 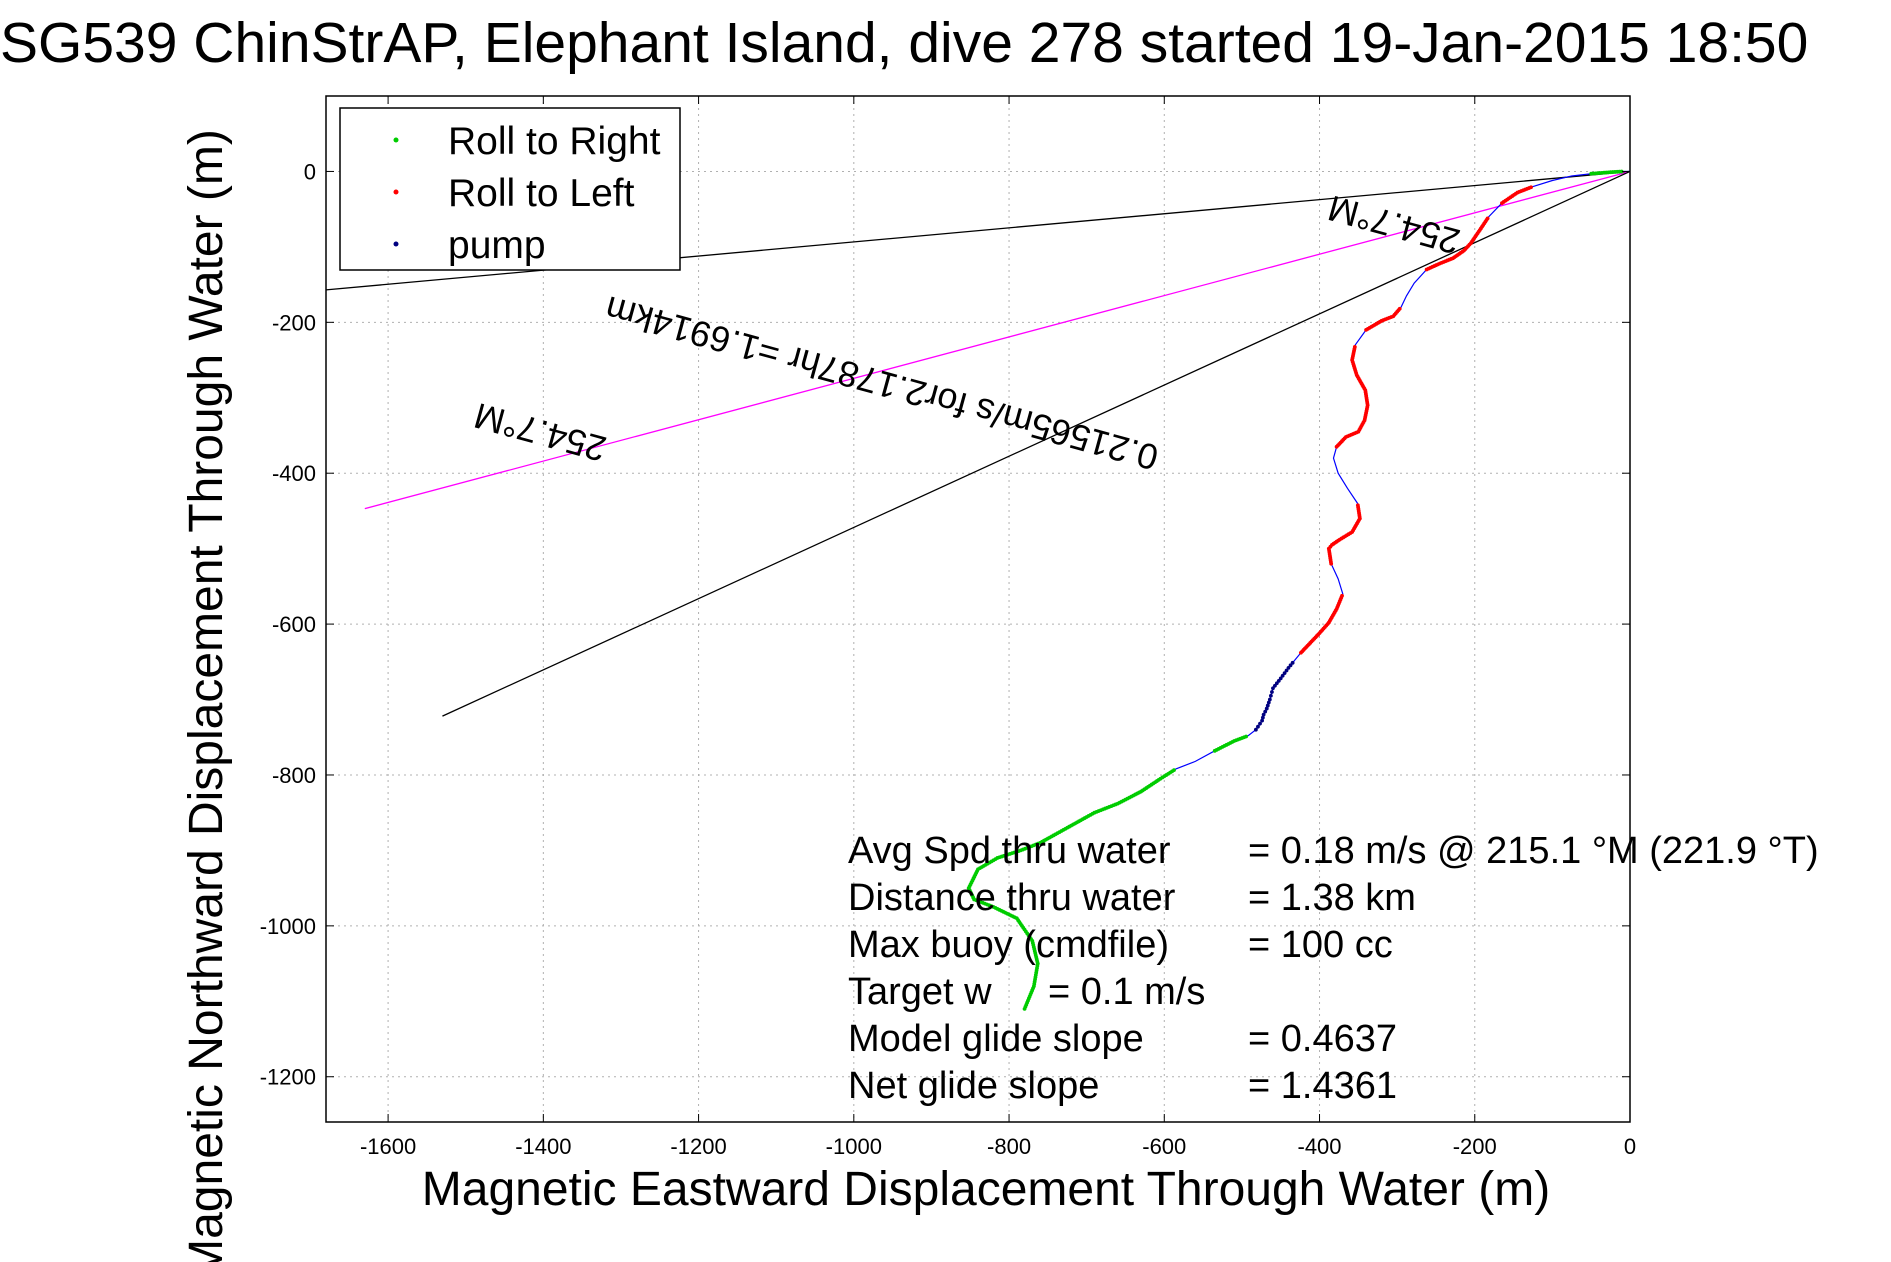 I want to click on legend: Roll to Right Roll to Left pump, so click(x=510, y=189).